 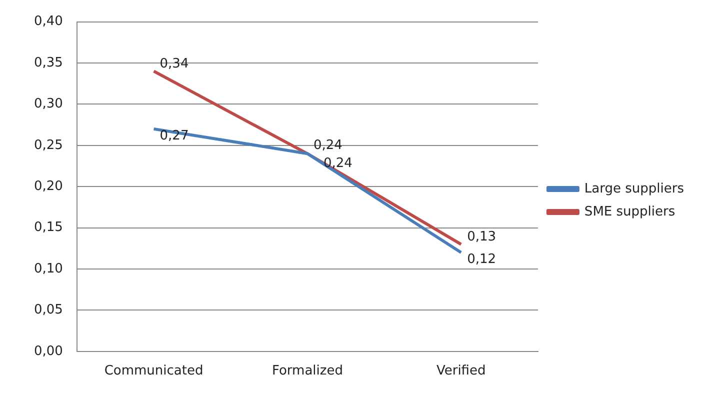 What do you see at coordinates (48, 310) in the screenshot?
I see `y-tick-label: 0,05` at bounding box center [48, 310].